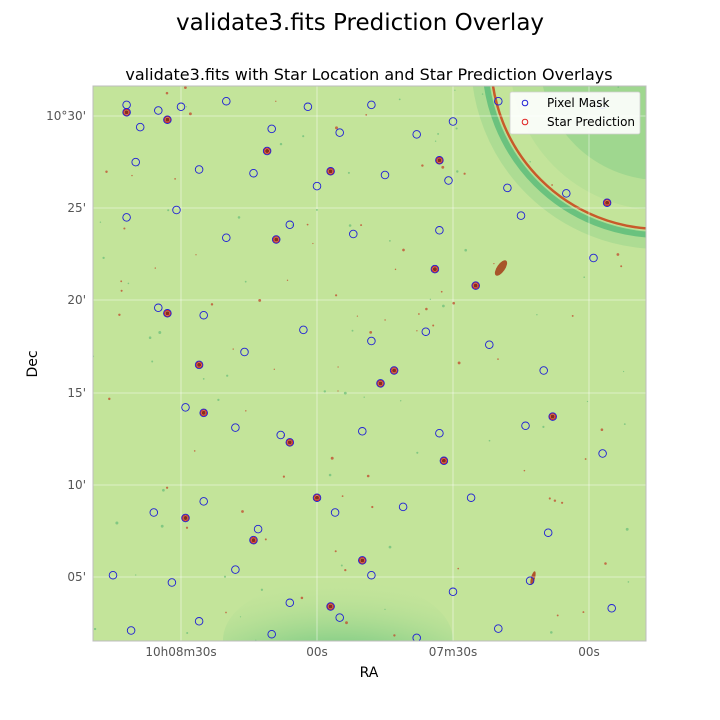 The image size is (720, 720). What do you see at coordinates (360, 23) in the screenshot?
I see `figure-suptitle: validate3.fits Prediction Overlay` at bounding box center [360, 23].